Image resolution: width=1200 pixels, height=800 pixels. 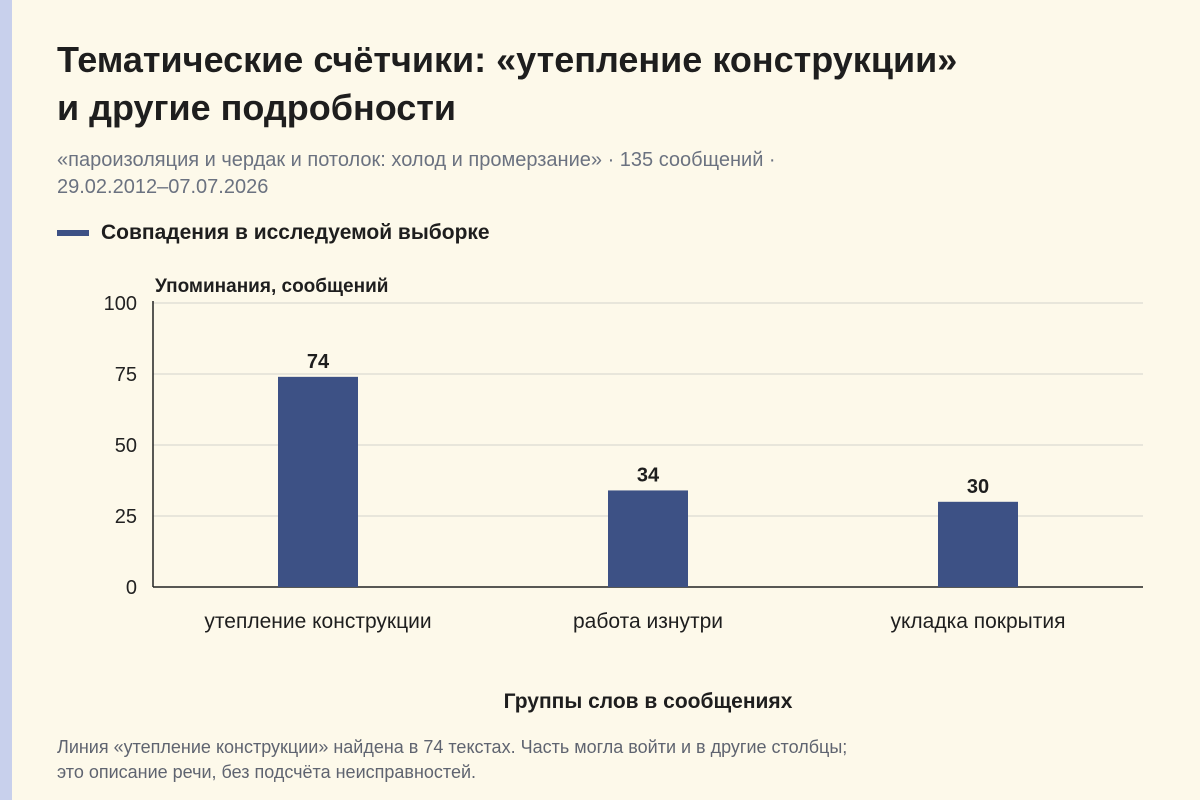 I want to click on legend-label: Совпадения в исследуемой выборке, so click(x=295, y=232).